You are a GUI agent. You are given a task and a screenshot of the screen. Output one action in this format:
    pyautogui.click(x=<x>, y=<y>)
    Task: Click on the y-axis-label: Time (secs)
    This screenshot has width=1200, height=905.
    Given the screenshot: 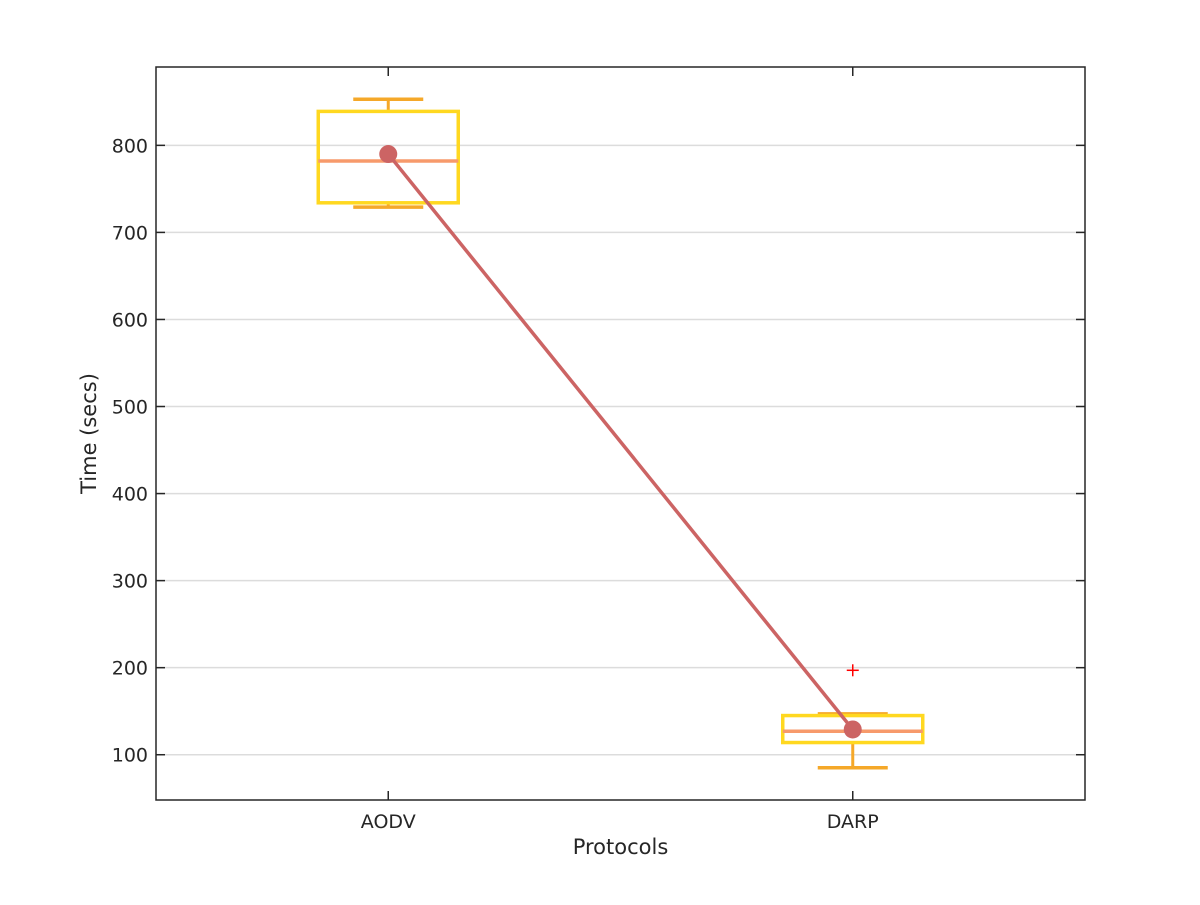 What is the action you would take?
    pyautogui.click(x=89, y=434)
    